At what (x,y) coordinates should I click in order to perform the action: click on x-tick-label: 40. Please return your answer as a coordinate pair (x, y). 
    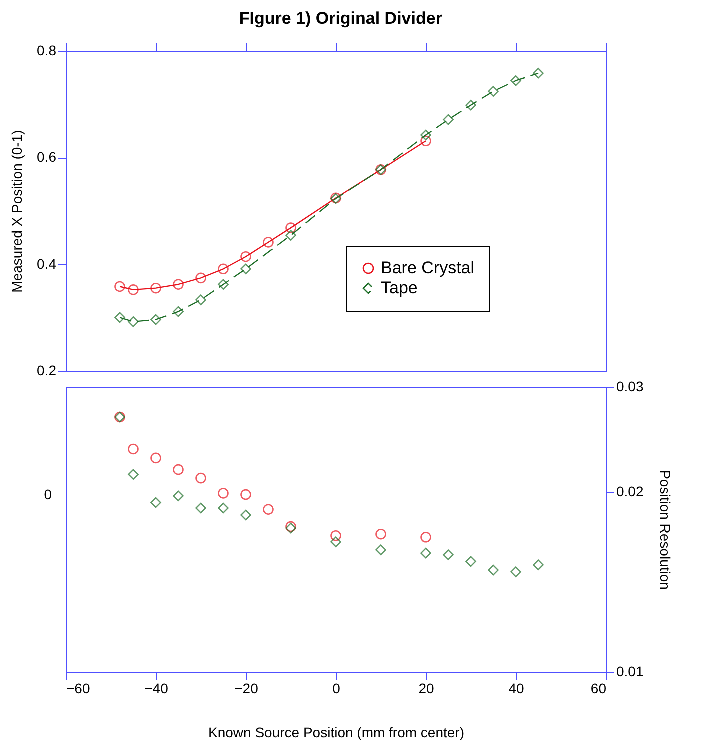
    Looking at the image, I should click on (516, 688).